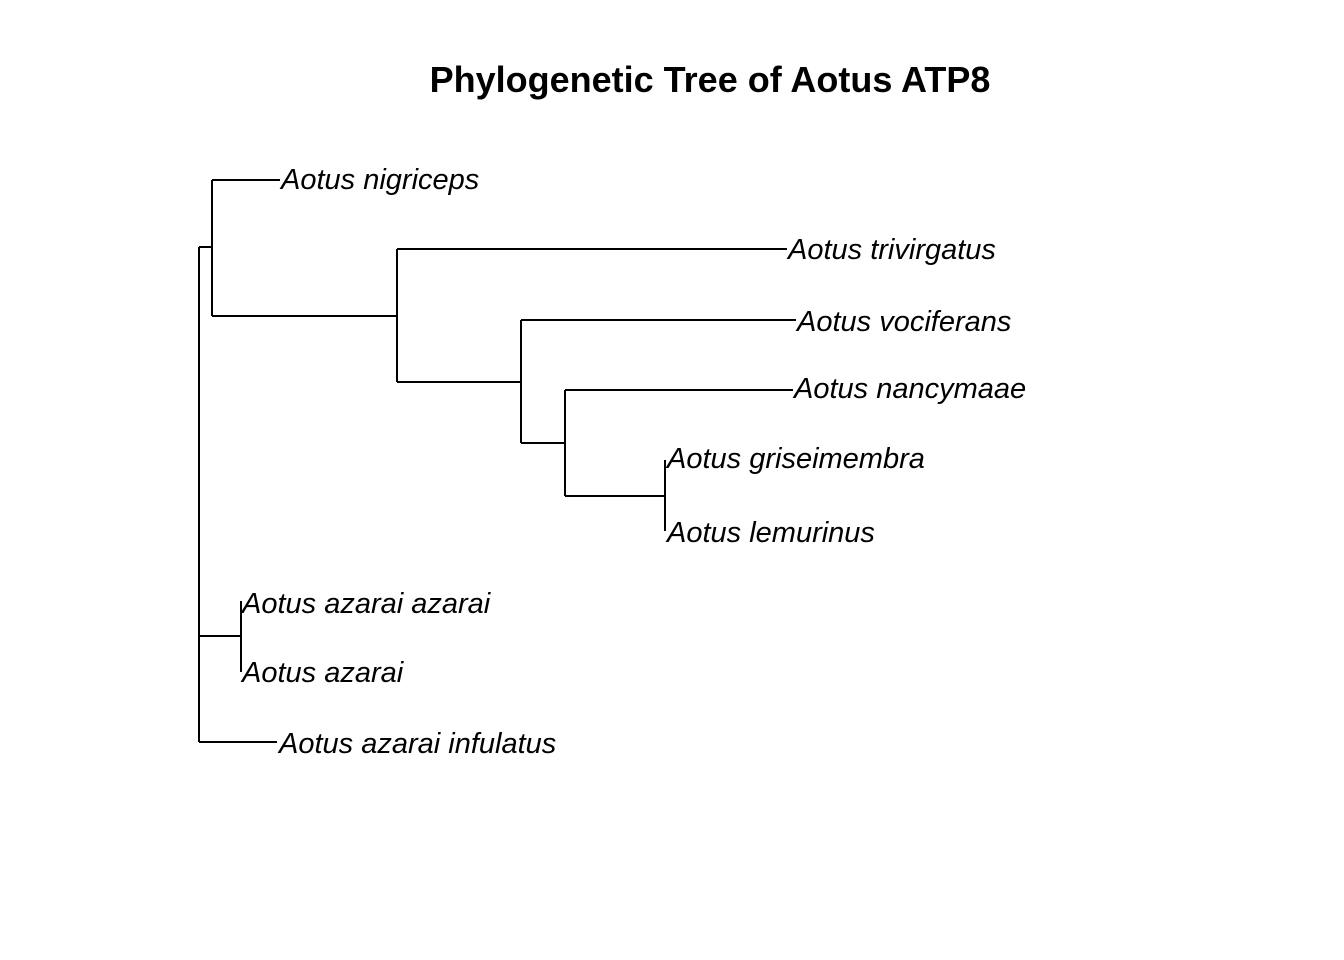  Describe the element at coordinates (379, 180) in the screenshot. I see `tip-label: Aotus nigriceps` at that location.